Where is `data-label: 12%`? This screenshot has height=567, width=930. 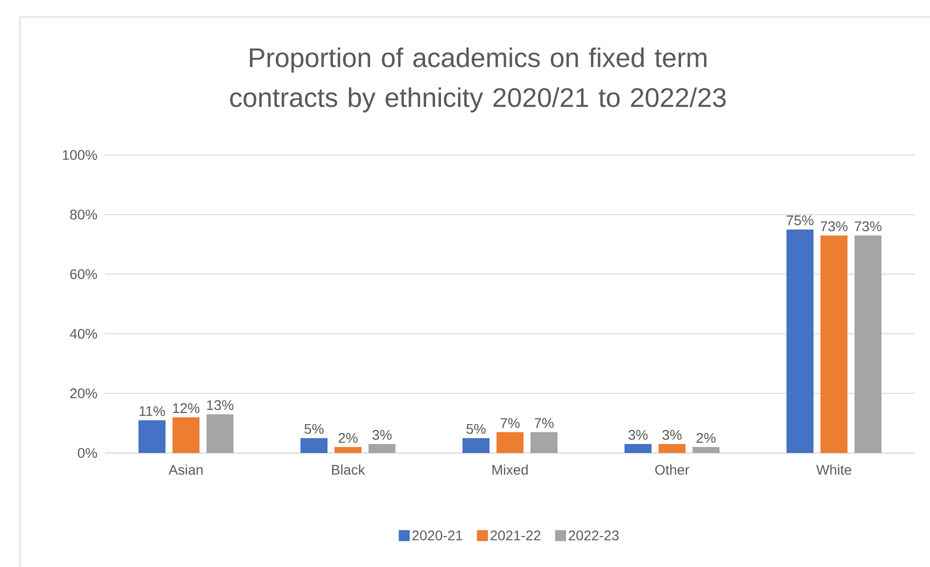 data-label: 12% is located at coordinates (186, 408).